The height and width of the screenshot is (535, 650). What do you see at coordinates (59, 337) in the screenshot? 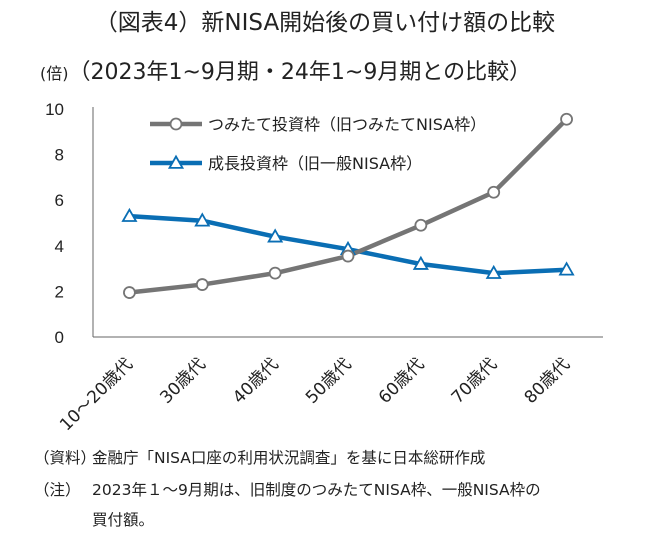
I see `y-tick-label: 0` at bounding box center [59, 337].